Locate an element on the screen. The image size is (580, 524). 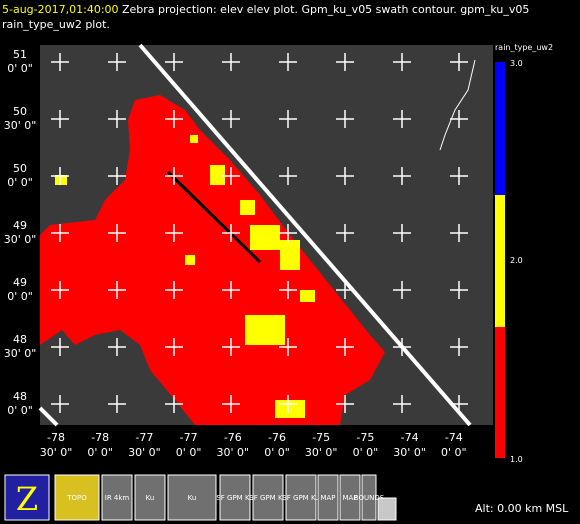
toolbar-button: BOUNDS is located at coordinates (369, 497).